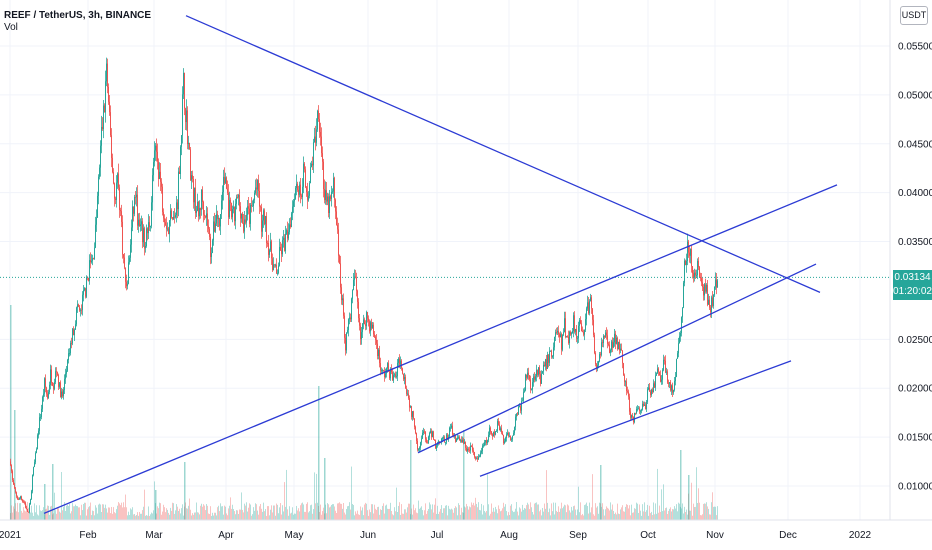 Image resolution: width=932 pixels, height=550 pixels. I want to click on symbol-title: REEF / TetherUS, 3h, BINANCE, so click(78, 15).